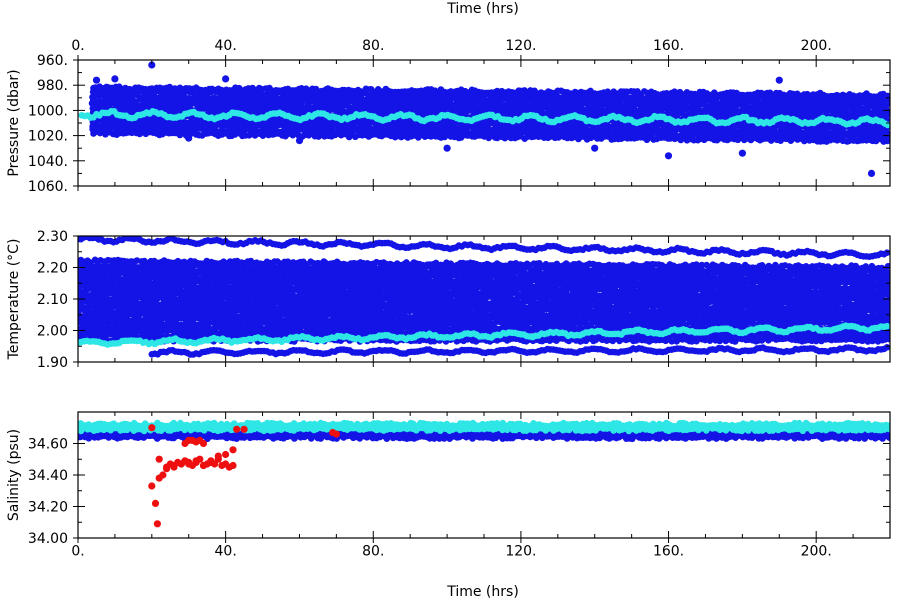 Image resolution: width=900 pixels, height=600 pixels. I want to click on y-tick-label: 1060., so click(48, 187).